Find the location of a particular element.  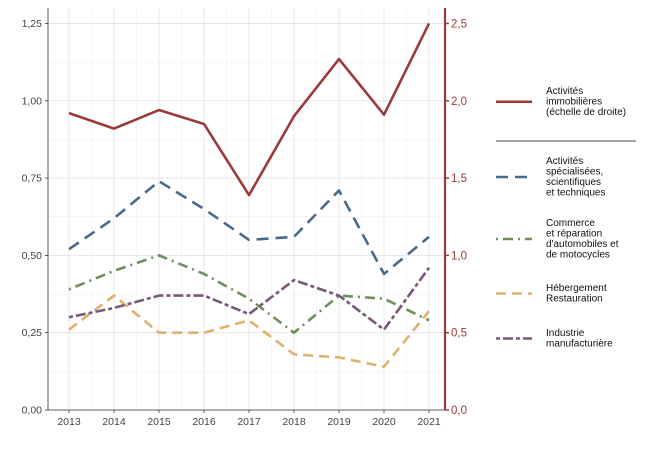

legend-label-line: Commerce is located at coordinates (570, 223).